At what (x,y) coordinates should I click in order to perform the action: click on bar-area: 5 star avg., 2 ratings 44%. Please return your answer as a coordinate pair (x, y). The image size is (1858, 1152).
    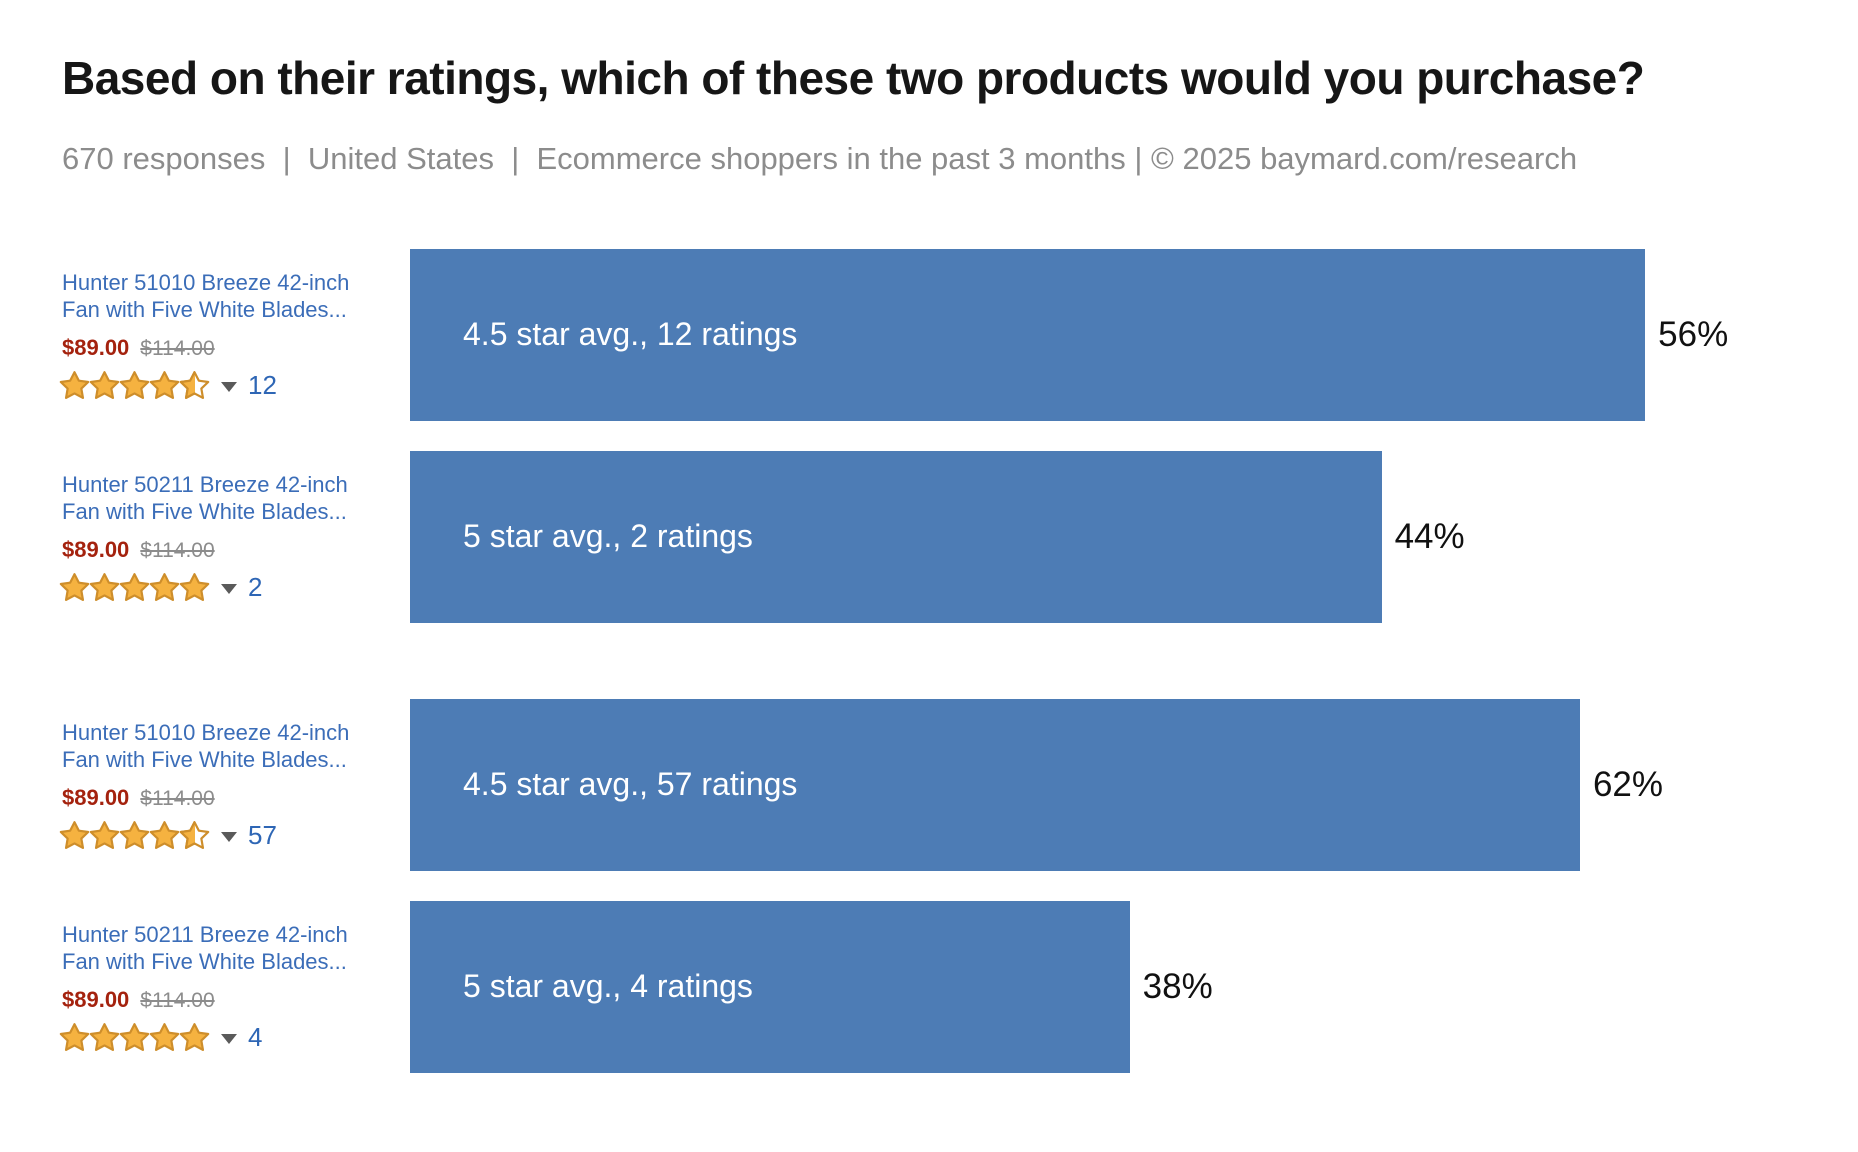
    Looking at the image, I should click on (1134, 536).